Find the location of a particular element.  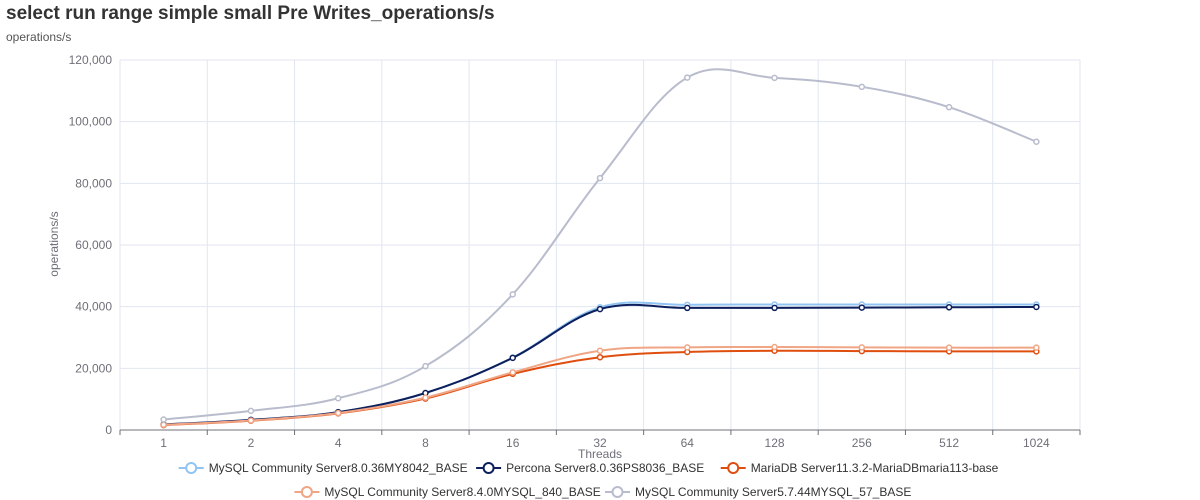

y-tick-label: 120,000 is located at coordinates (91, 60).